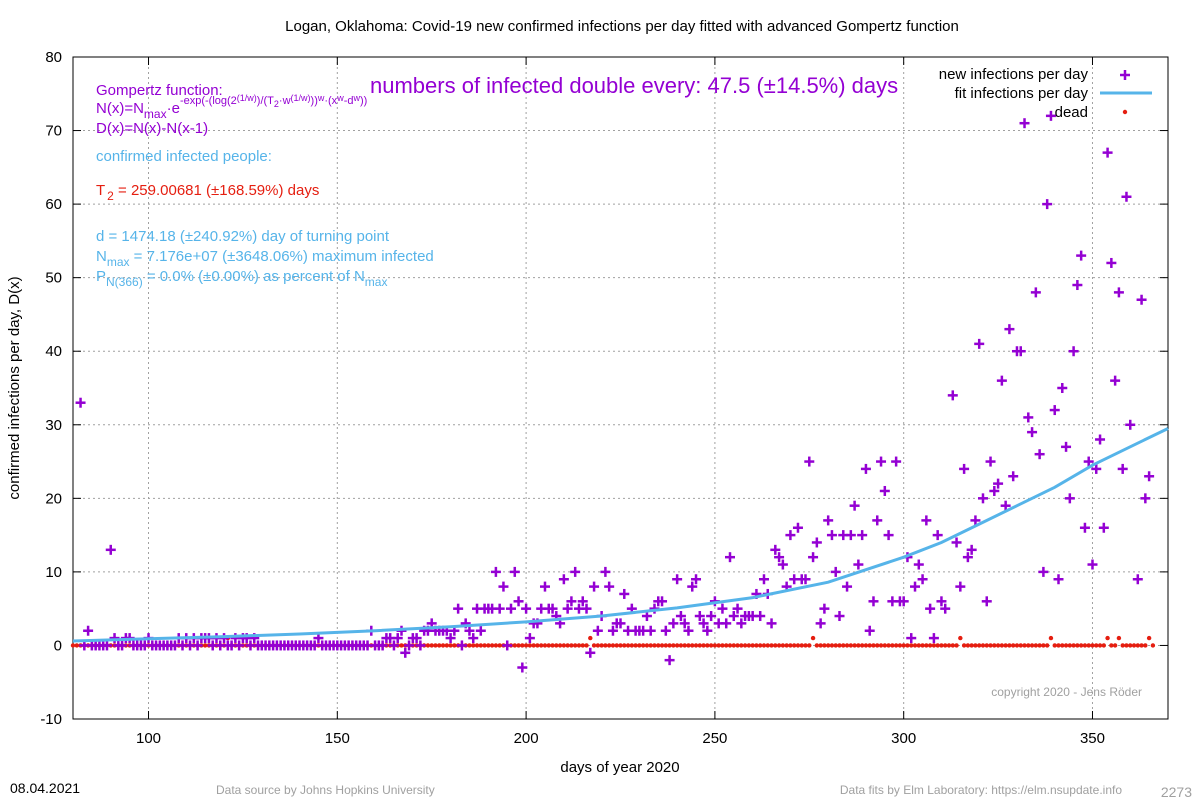  Describe the element at coordinates (120, 108) in the screenshot. I see `nx-main: N(x)=N` at that location.